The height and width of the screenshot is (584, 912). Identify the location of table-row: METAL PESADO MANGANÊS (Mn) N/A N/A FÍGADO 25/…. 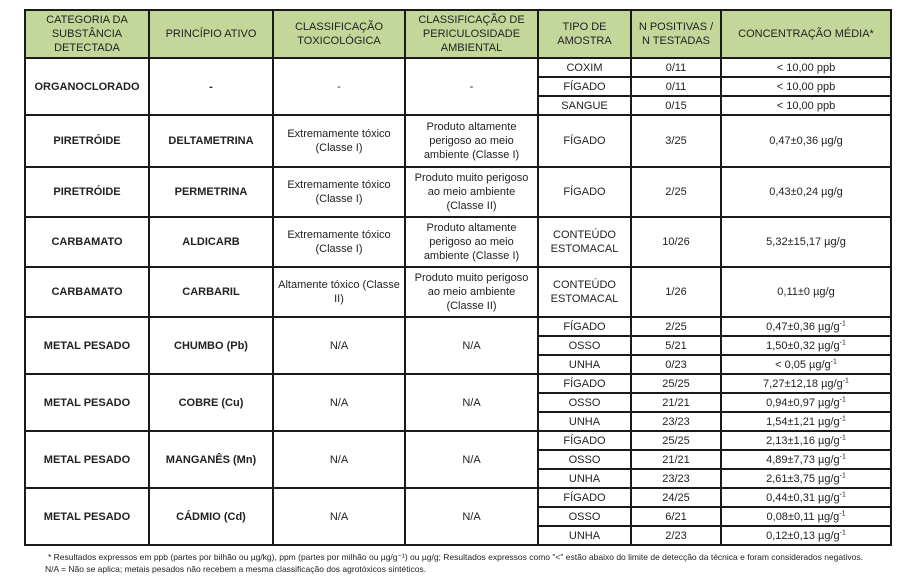
(458, 459).